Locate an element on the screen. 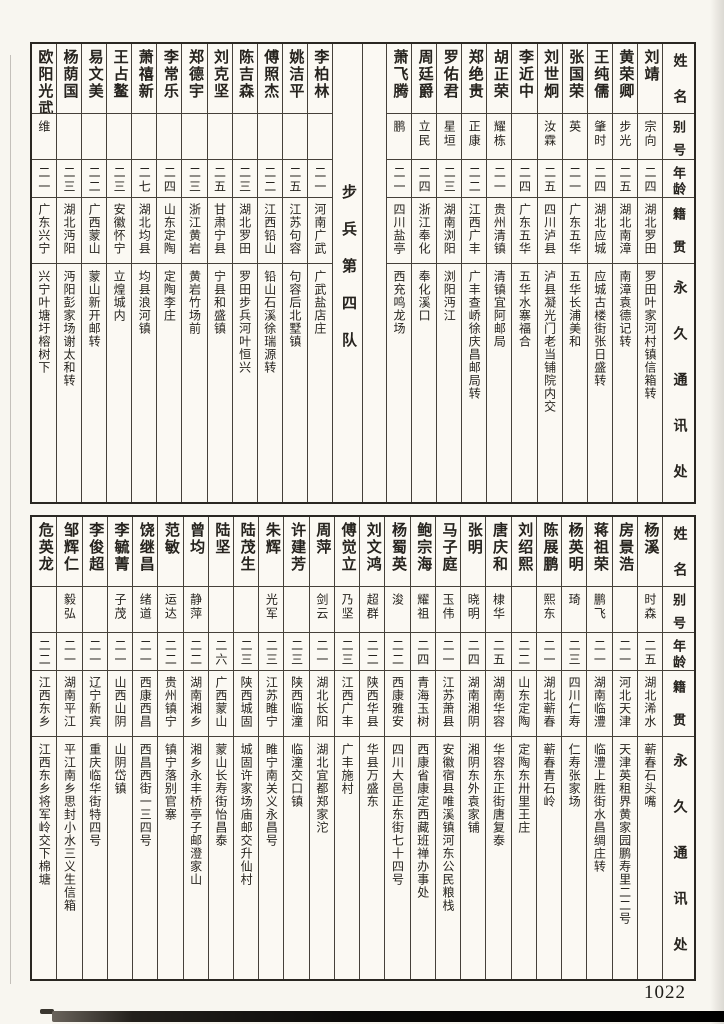  origin-cell: 湖南华容 is located at coordinates (498, 704).